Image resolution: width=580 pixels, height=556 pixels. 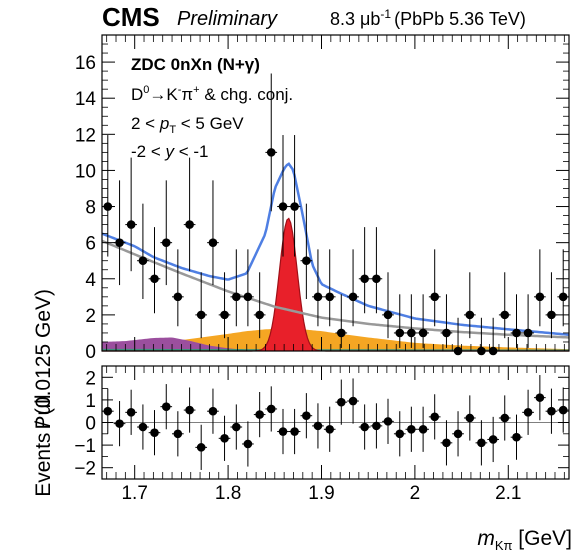 I want to click on selection-label: ZDC 0nXn (N+γ), so click(x=195, y=64).